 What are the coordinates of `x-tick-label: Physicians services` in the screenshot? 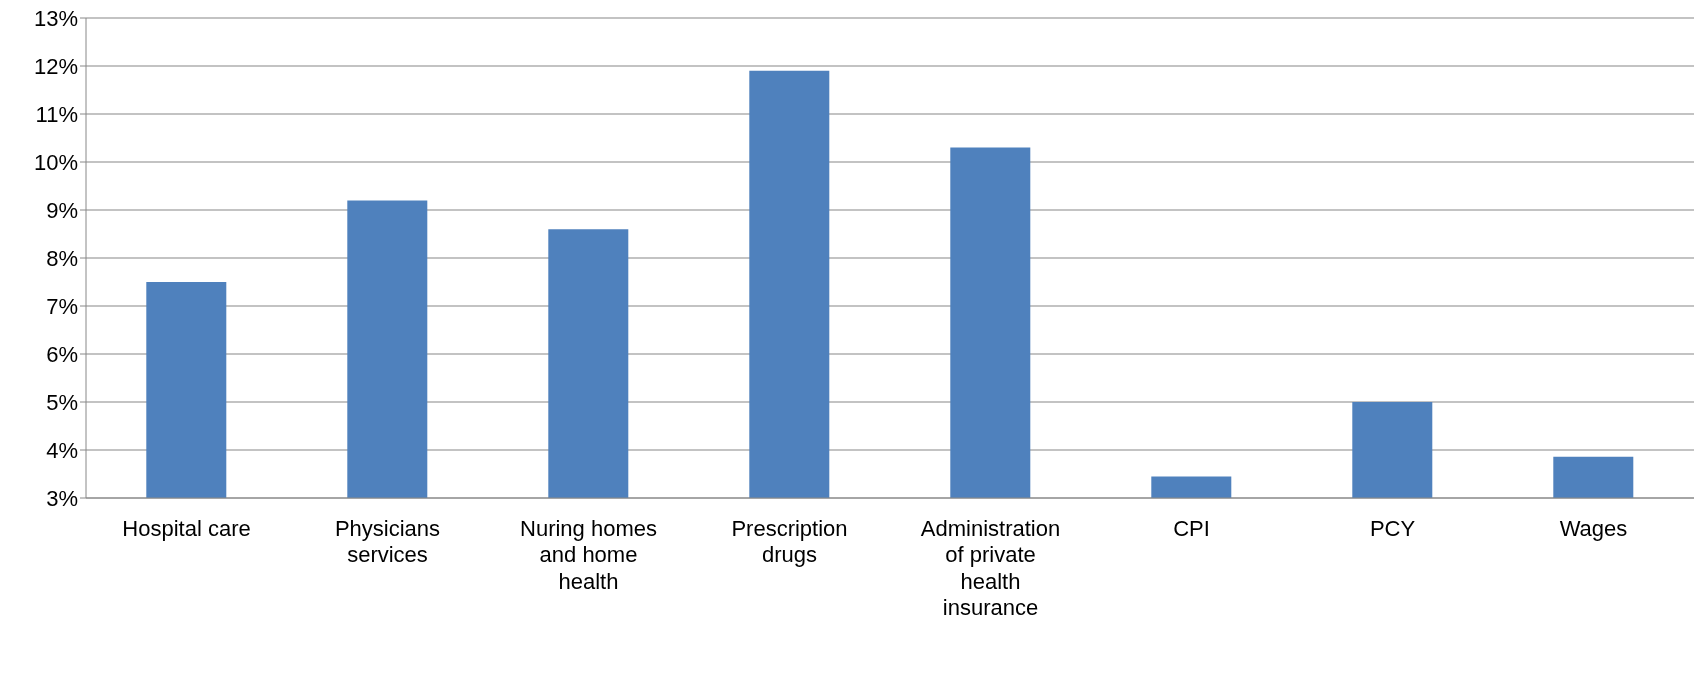 It's located at (387, 542).